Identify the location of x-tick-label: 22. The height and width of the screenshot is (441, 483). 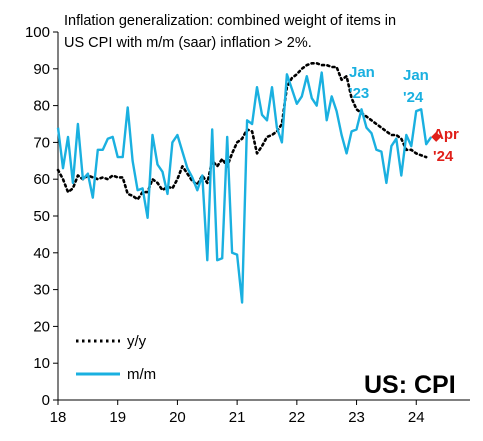
(296, 417).